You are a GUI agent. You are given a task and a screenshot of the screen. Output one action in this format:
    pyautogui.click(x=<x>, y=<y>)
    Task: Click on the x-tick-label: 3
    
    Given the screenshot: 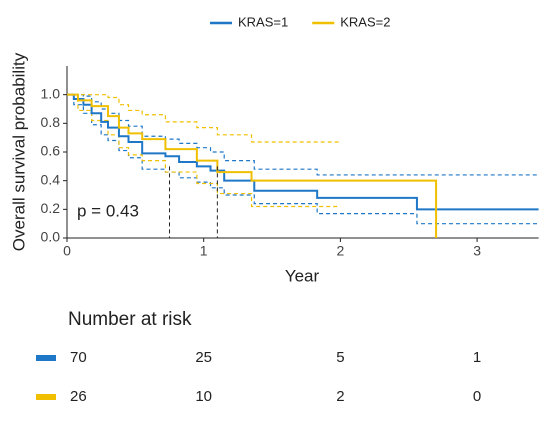 What is the action you would take?
    pyautogui.click(x=477, y=251)
    